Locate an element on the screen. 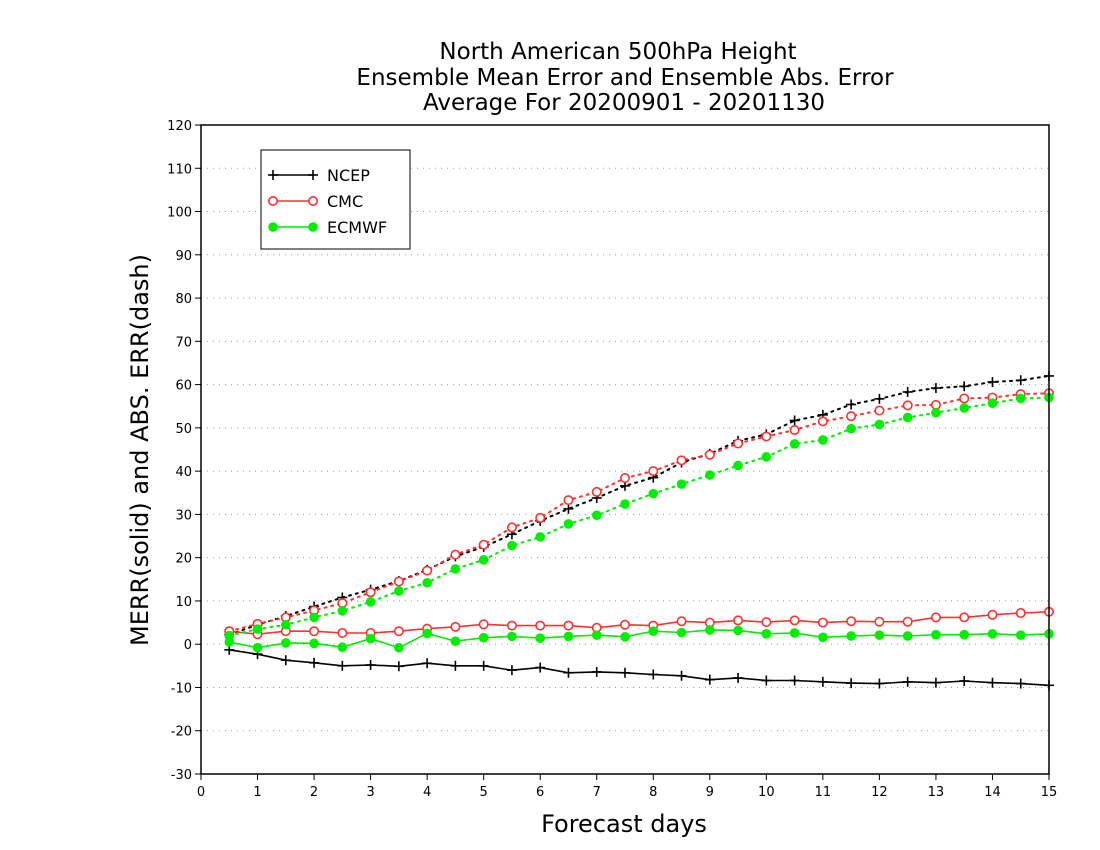 This screenshot has width=1100, height=850. legend: NCEP CMC ECMWF is located at coordinates (335, 199).